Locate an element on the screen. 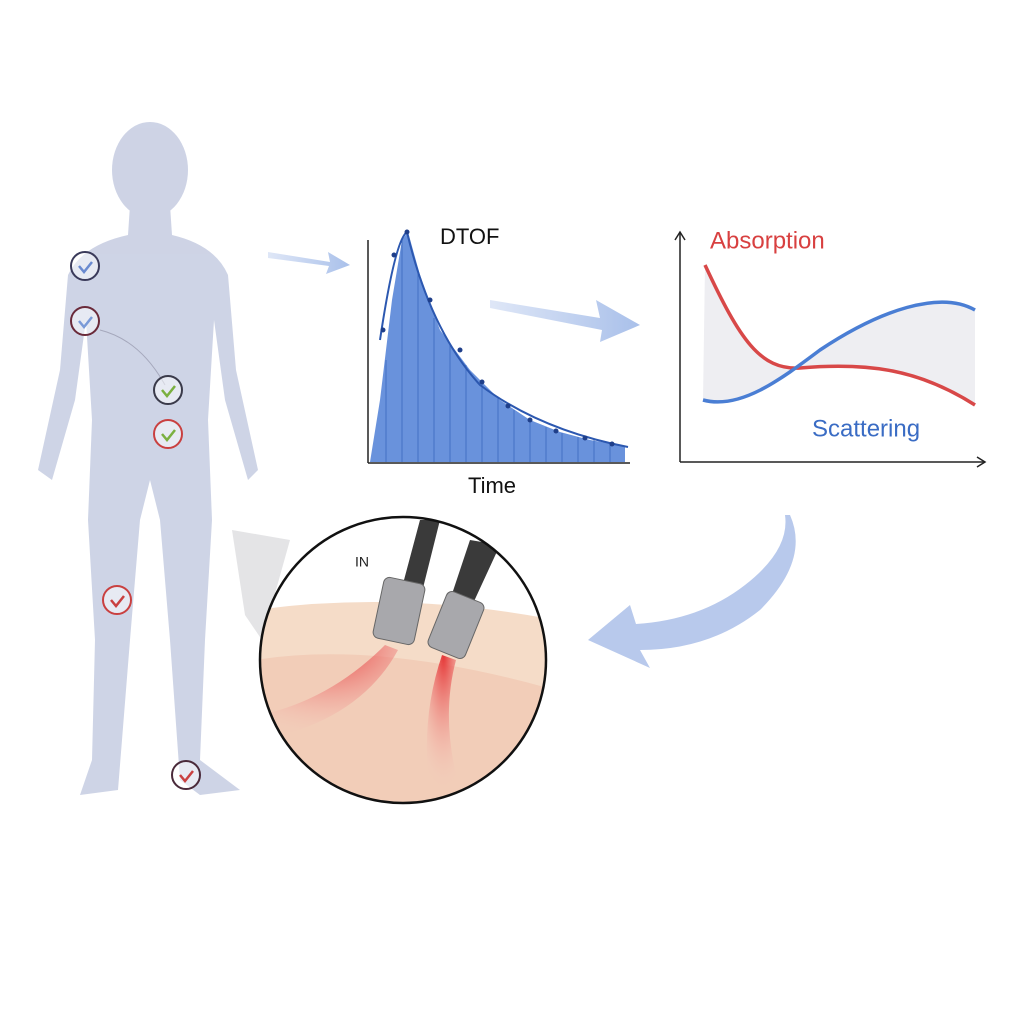 The height and width of the screenshot is (1024, 1024). lens-border is located at coordinates (403, 660).